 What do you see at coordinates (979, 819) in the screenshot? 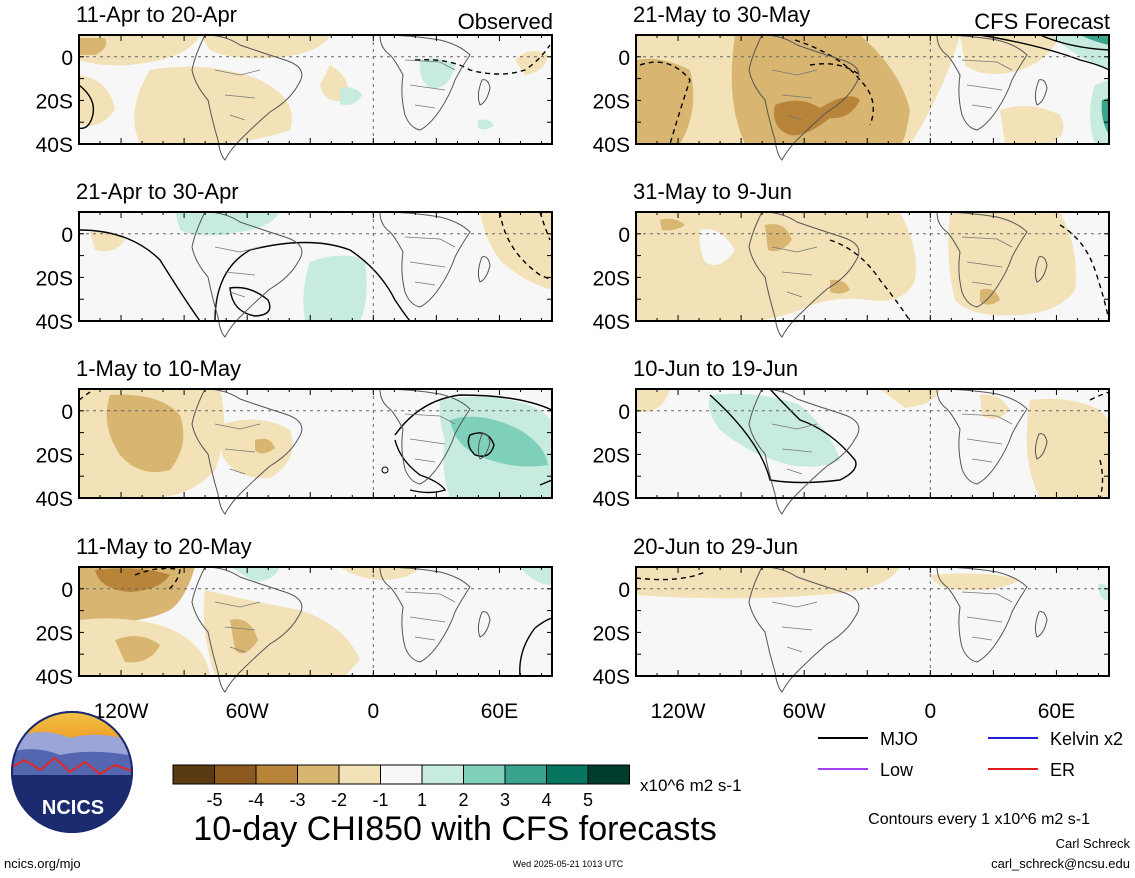
I see `contour-note: Contours every 1 x10^6 m2 s-1` at bounding box center [979, 819].